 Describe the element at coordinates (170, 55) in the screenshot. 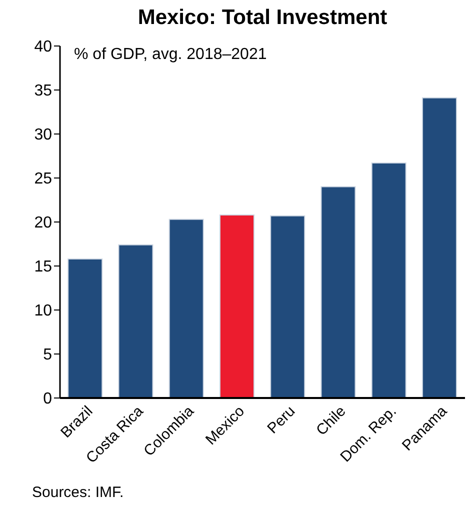

I see `chart-subtitle: % of GDP, avg. 2018–2021` at that location.